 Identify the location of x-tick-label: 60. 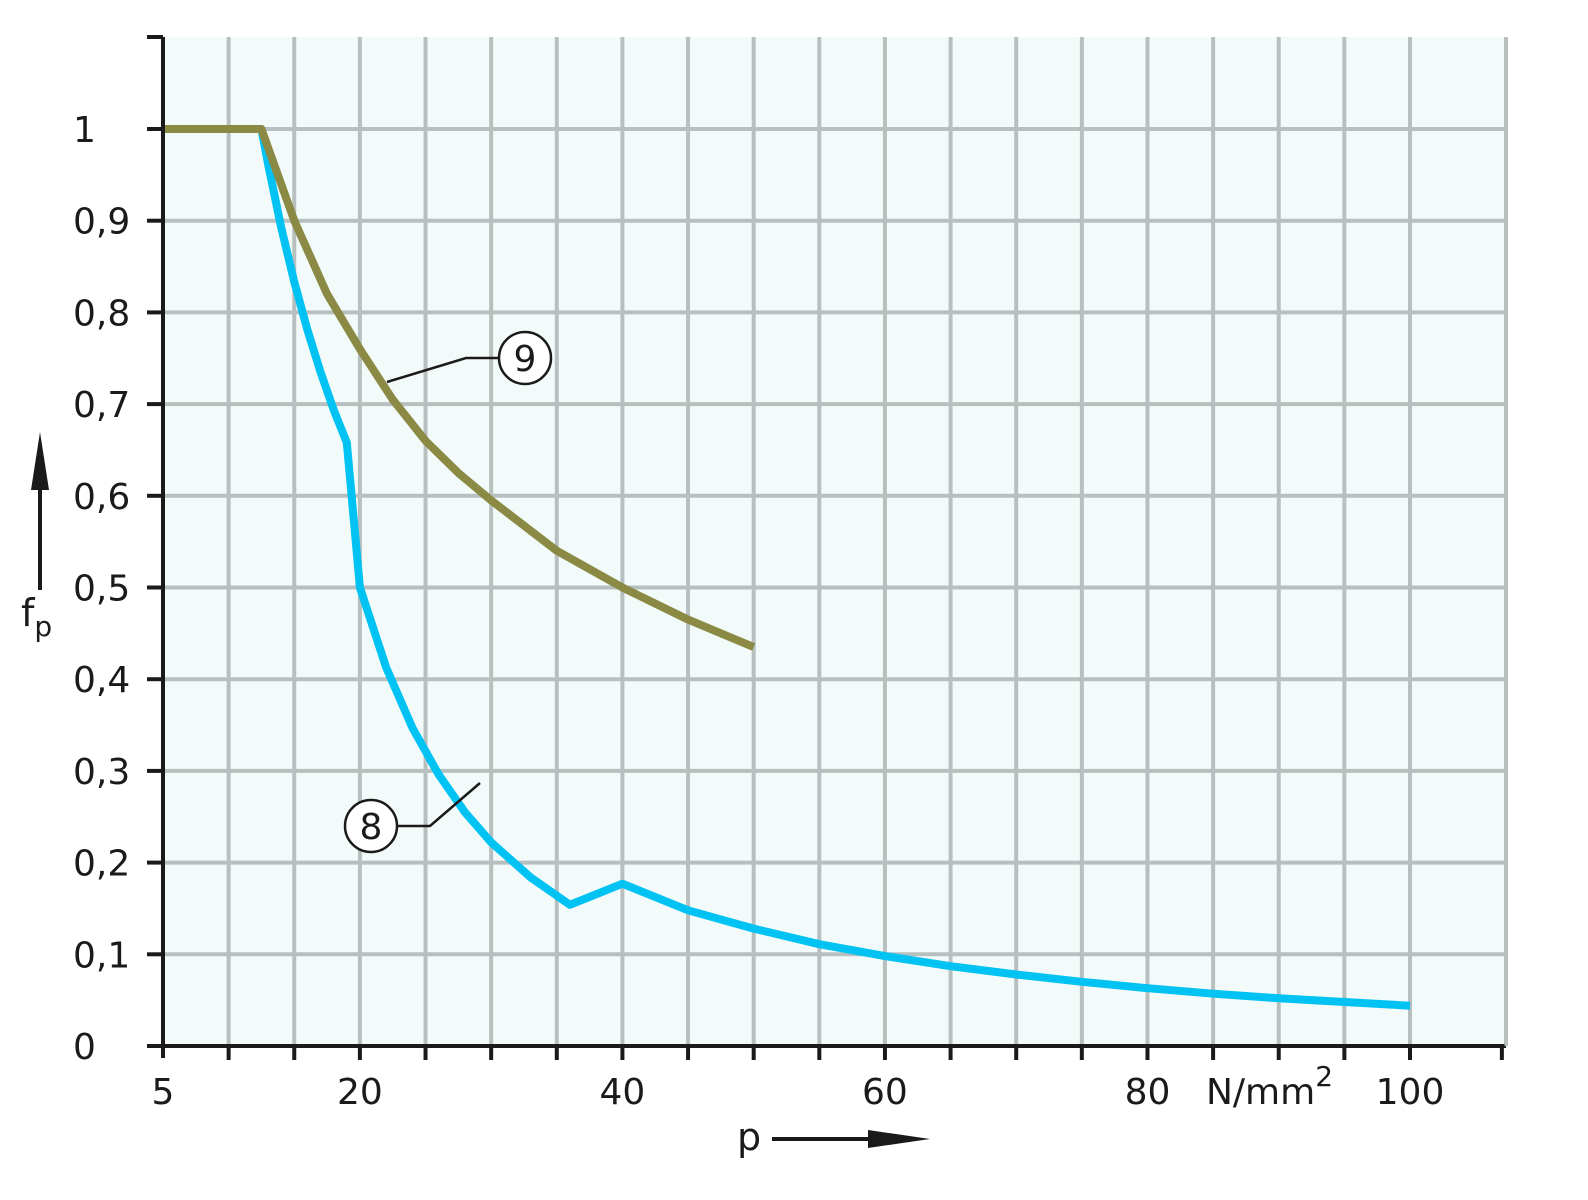
(885, 1092).